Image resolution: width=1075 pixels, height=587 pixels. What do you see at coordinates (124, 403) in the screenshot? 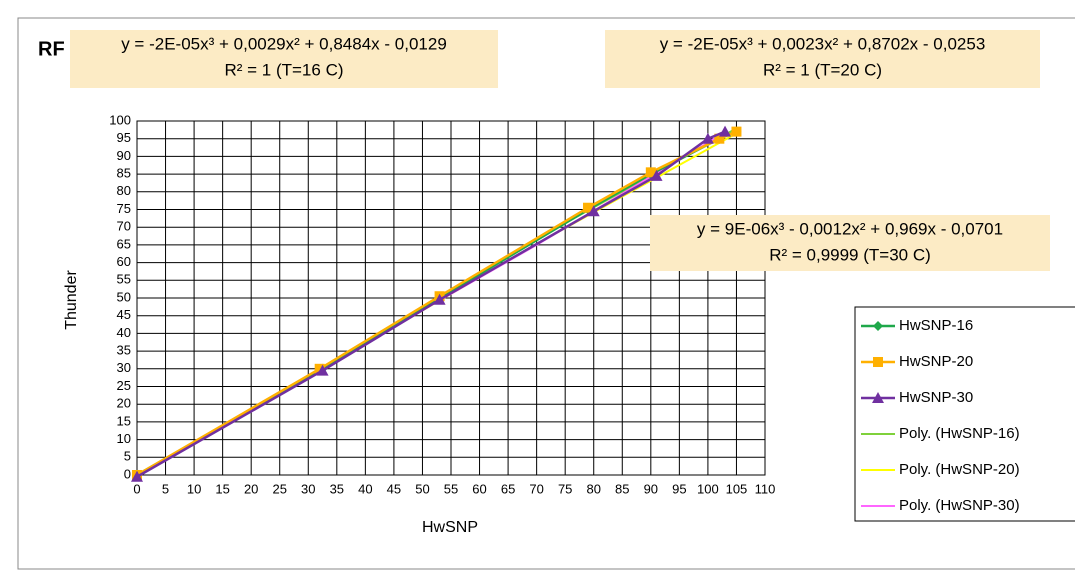
I see `y-tick-label: 20` at bounding box center [124, 403].